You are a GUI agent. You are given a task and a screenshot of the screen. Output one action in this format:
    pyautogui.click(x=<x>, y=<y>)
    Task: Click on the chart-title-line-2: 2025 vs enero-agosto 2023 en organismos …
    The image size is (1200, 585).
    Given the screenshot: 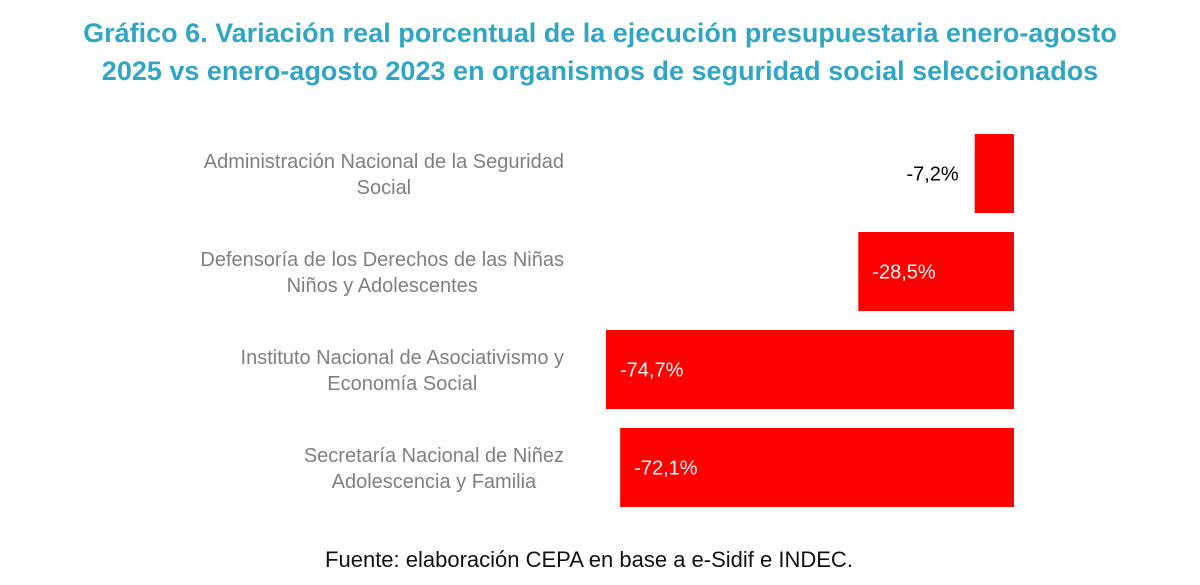 What is the action you would take?
    pyautogui.click(x=600, y=71)
    